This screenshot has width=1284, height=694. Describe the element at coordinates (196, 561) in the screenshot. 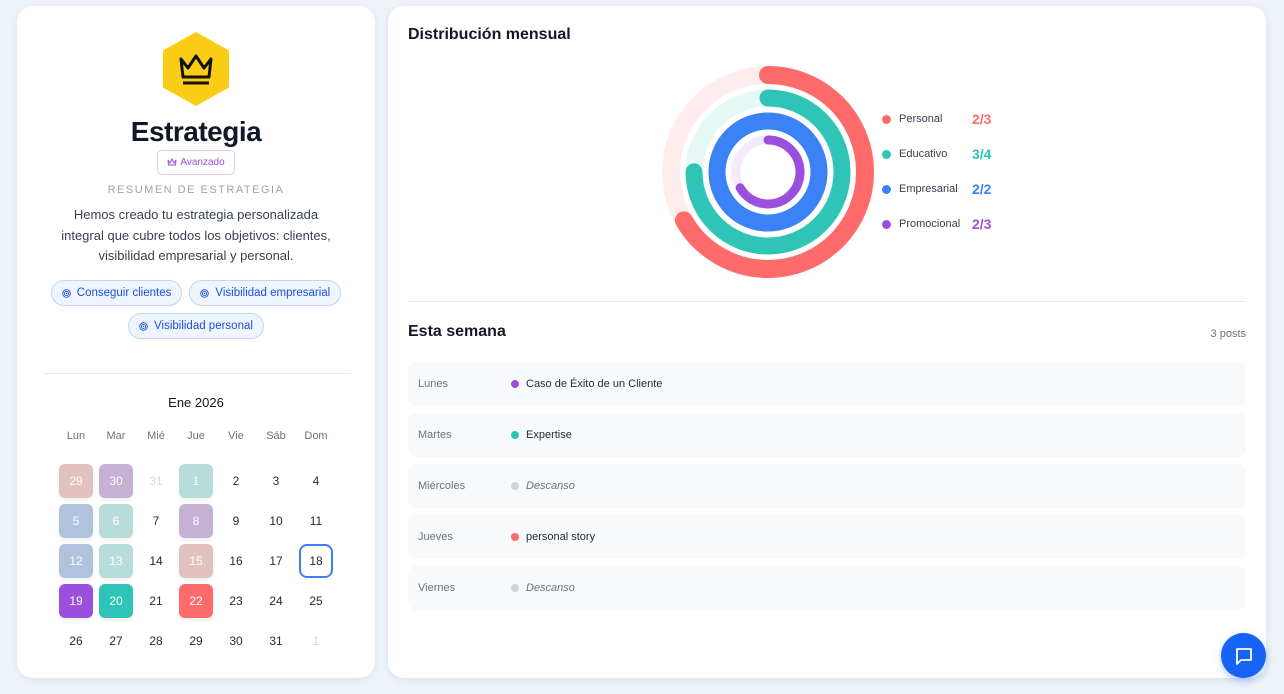

I see `calendar-day: 15` at that location.